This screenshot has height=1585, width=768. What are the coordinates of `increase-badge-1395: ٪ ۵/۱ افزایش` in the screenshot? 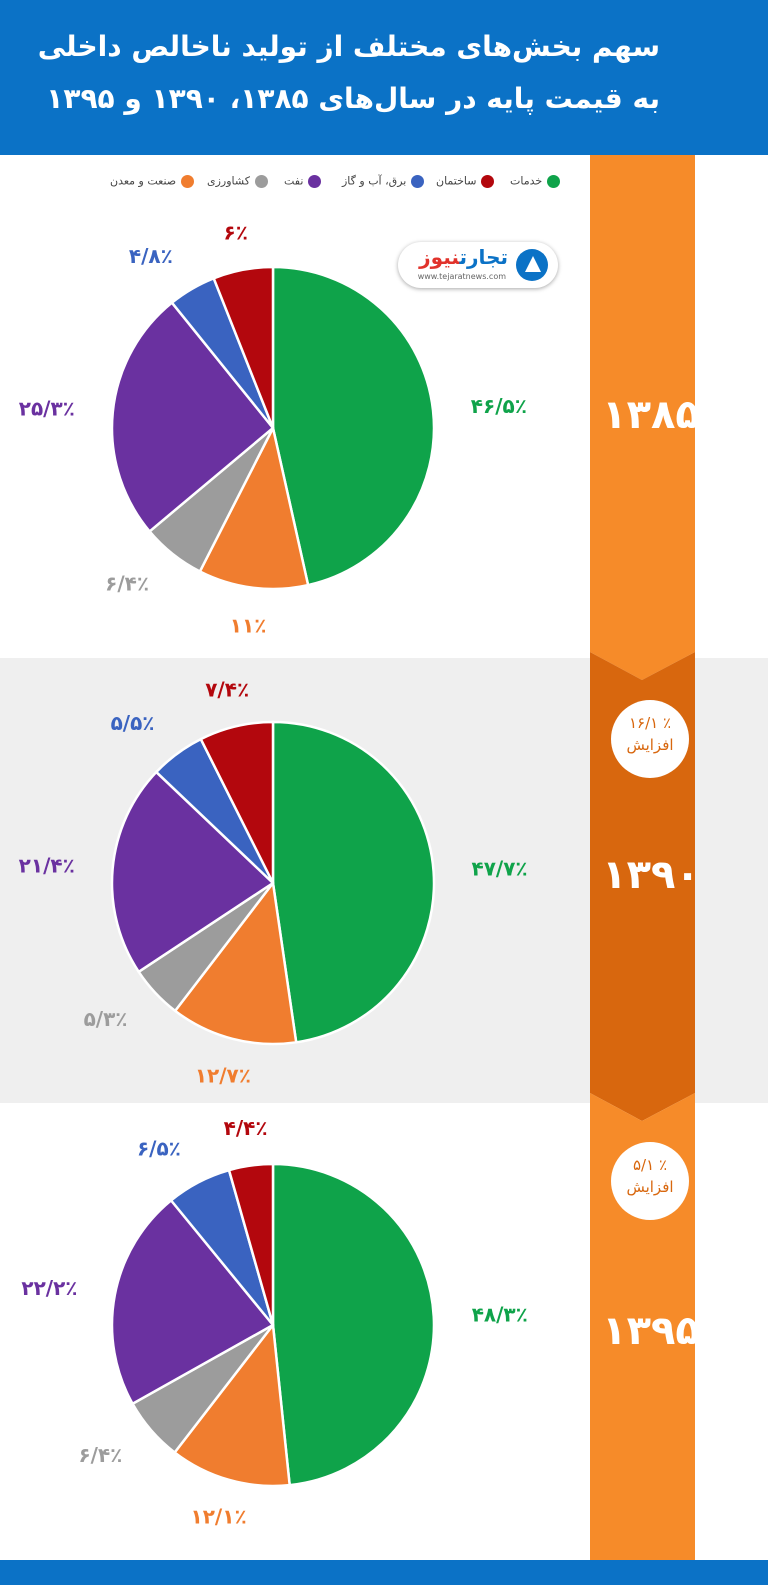 It's located at (650, 1181).